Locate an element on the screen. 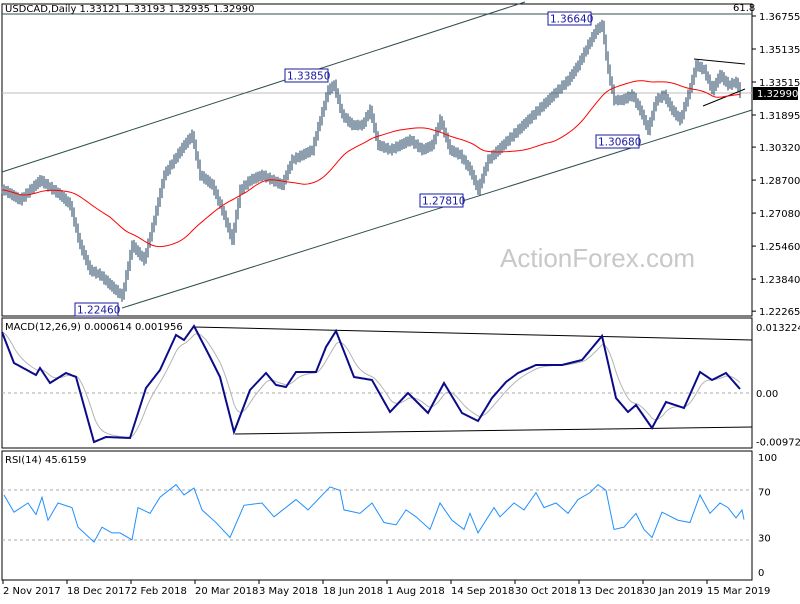 This screenshot has height=604, width=800. watermark: ActionForex.com is located at coordinates (597, 258).